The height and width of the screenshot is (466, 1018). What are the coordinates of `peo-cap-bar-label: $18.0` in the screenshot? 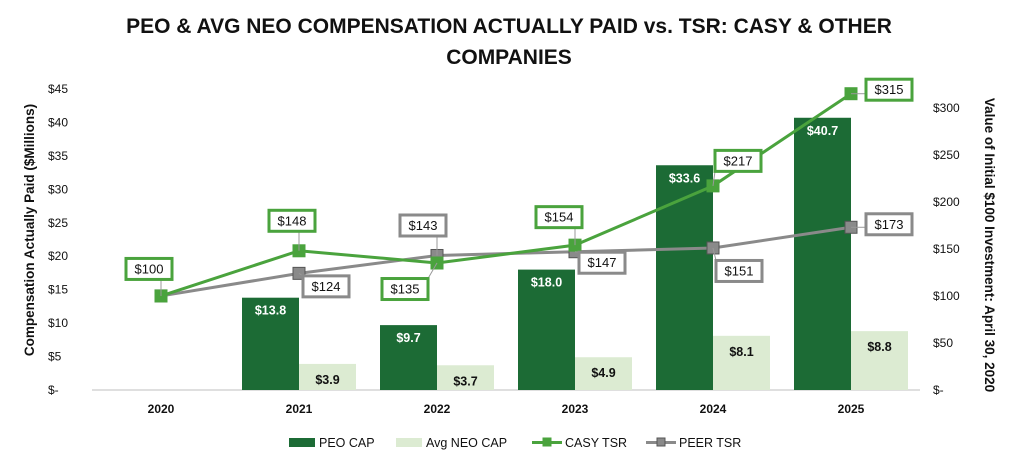 It's located at (546, 283).